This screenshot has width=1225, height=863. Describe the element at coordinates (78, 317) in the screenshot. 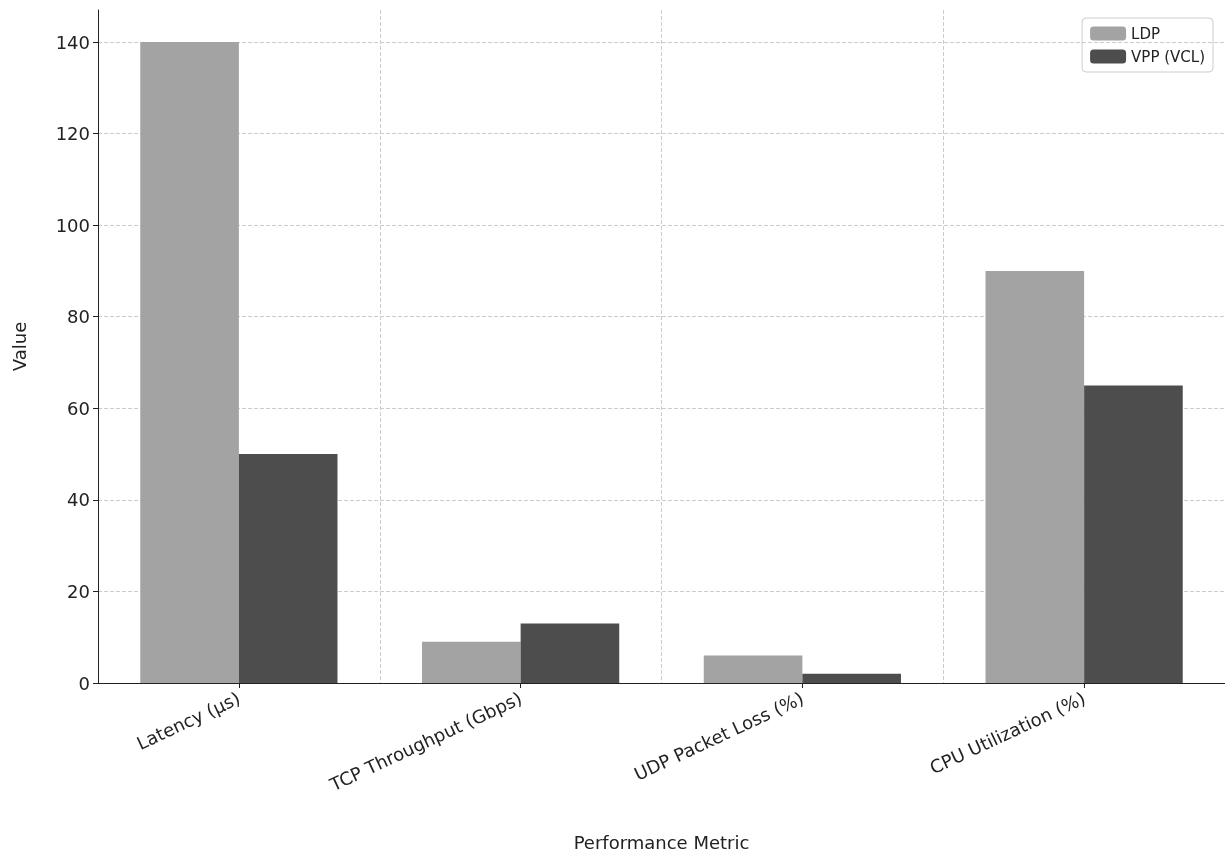

I see `y-tick-label: 80` at that location.